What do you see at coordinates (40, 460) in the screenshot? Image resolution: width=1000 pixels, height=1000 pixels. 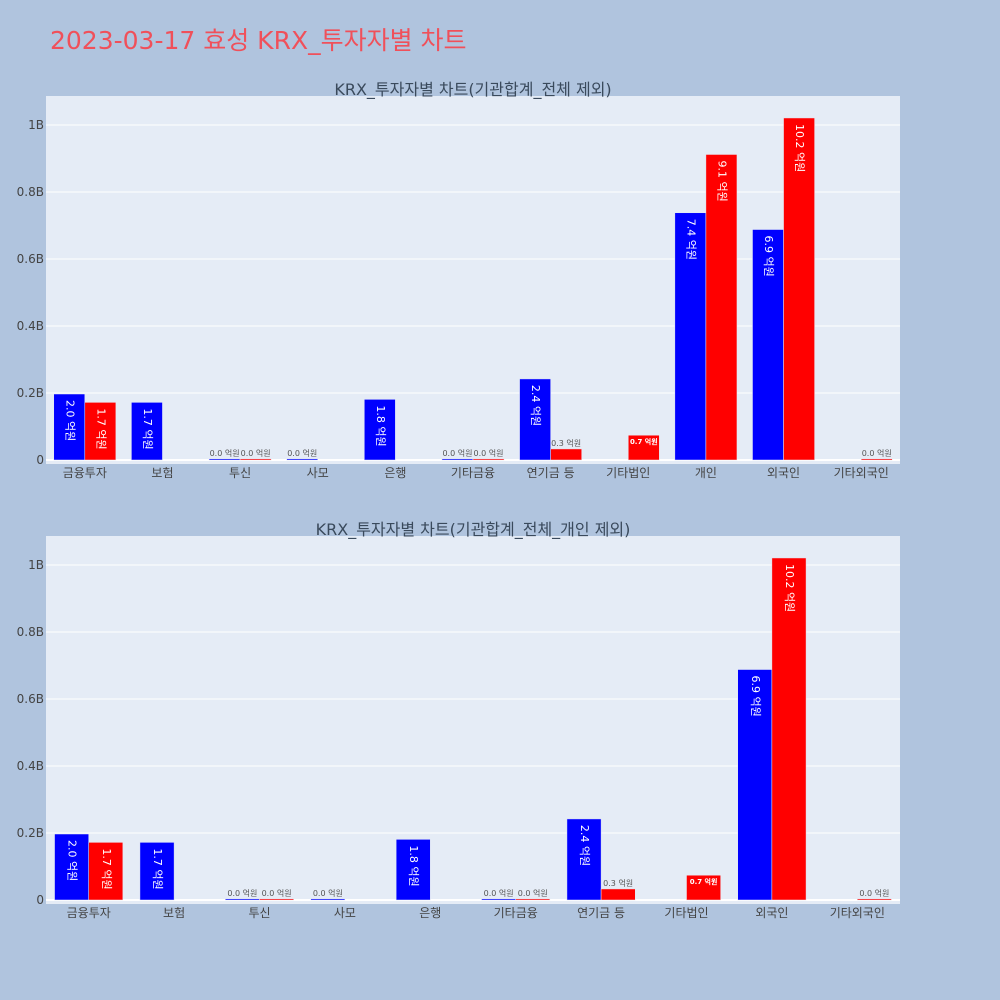 I see `y-tick-label: 0` at bounding box center [40, 460].